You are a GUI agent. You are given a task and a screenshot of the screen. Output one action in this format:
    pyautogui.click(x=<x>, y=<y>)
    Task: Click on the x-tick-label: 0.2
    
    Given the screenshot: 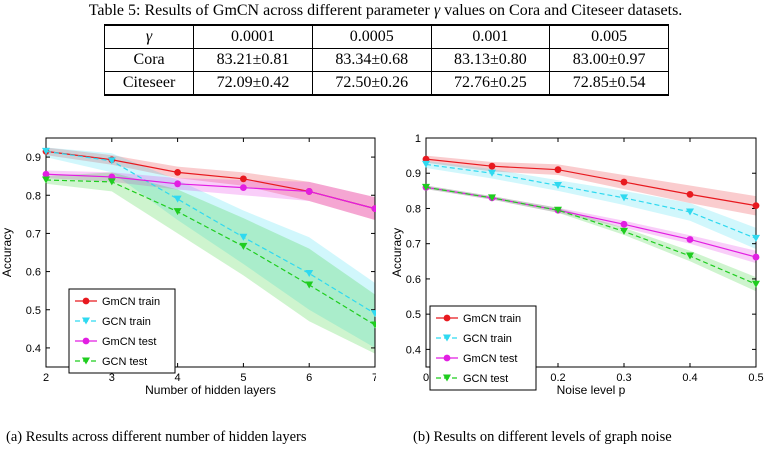 What is the action you would take?
    pyautogui.click(x=557, y=378)
    